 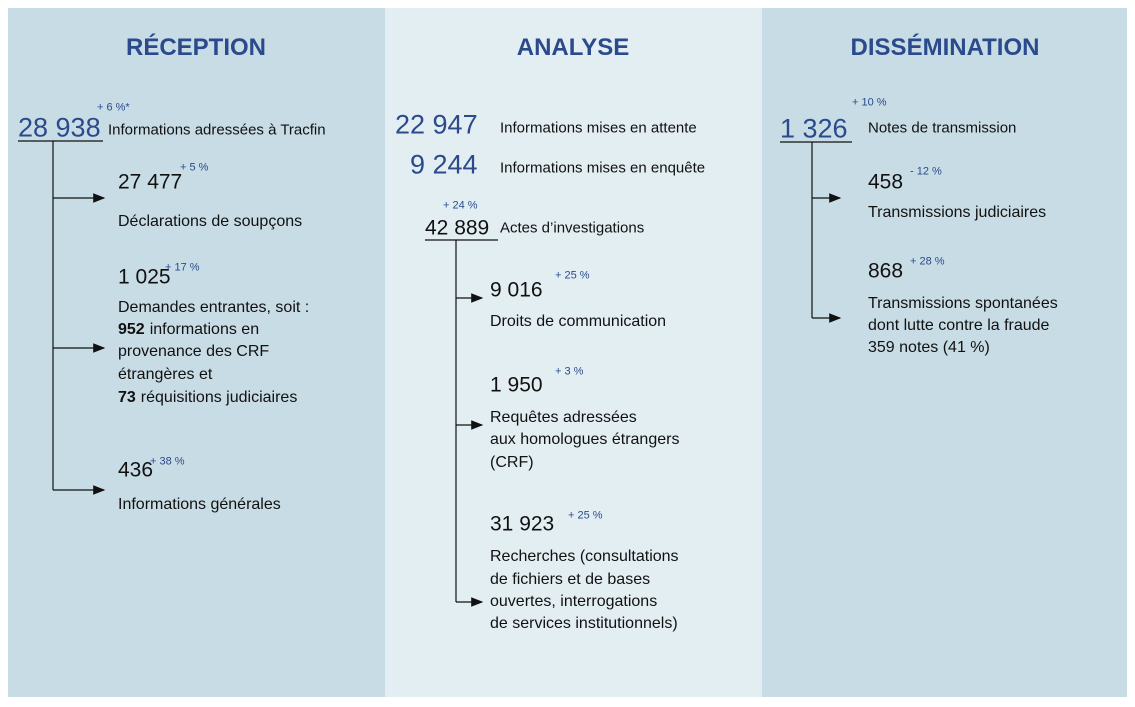 I want to click on change: + 17 %, so click(x=182, y=267).